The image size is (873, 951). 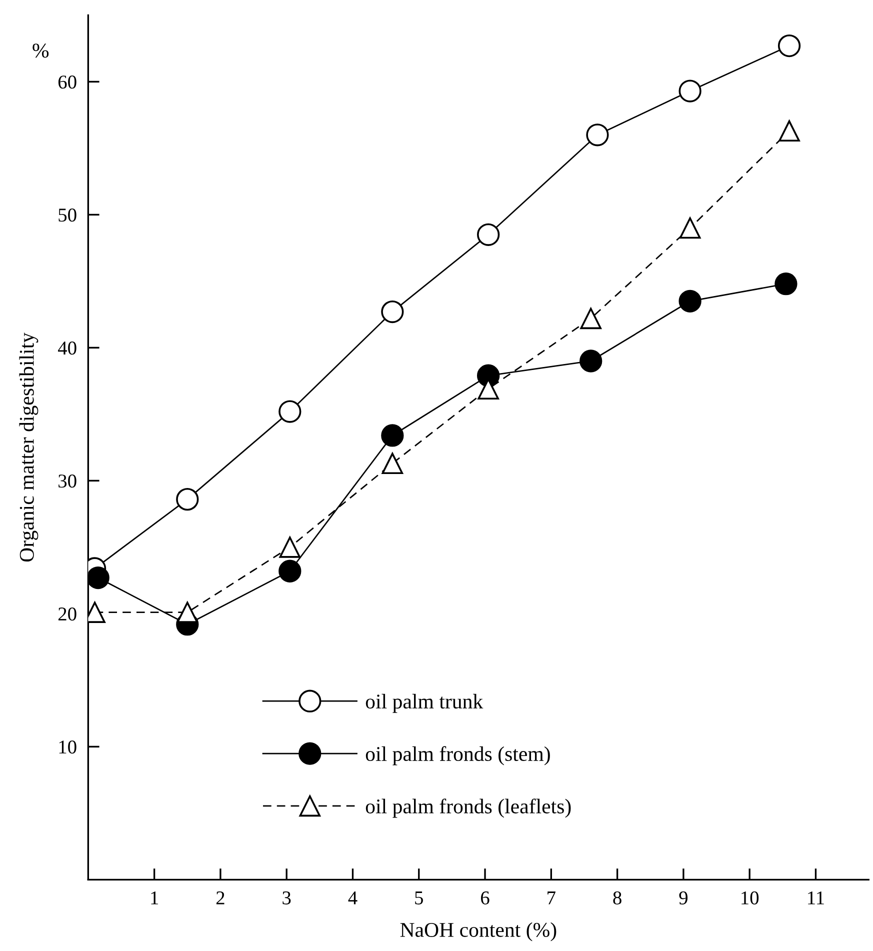 I want to click on x-tick-label: 7, so click(x=552, y=898).